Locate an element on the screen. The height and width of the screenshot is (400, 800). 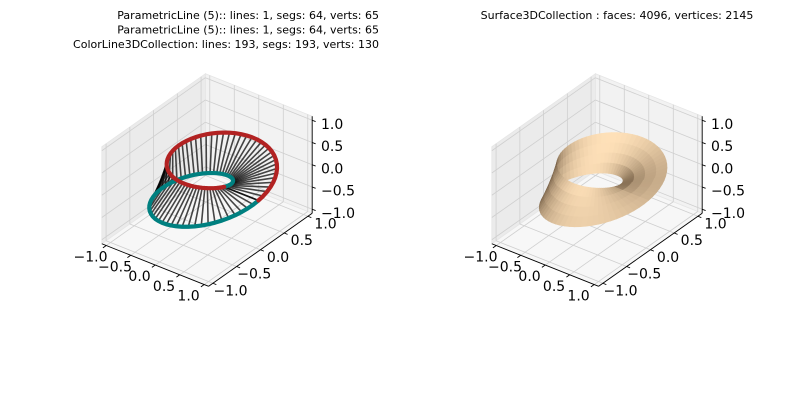
x-tick-label: 0.0 is located at coordinates (529, 277).